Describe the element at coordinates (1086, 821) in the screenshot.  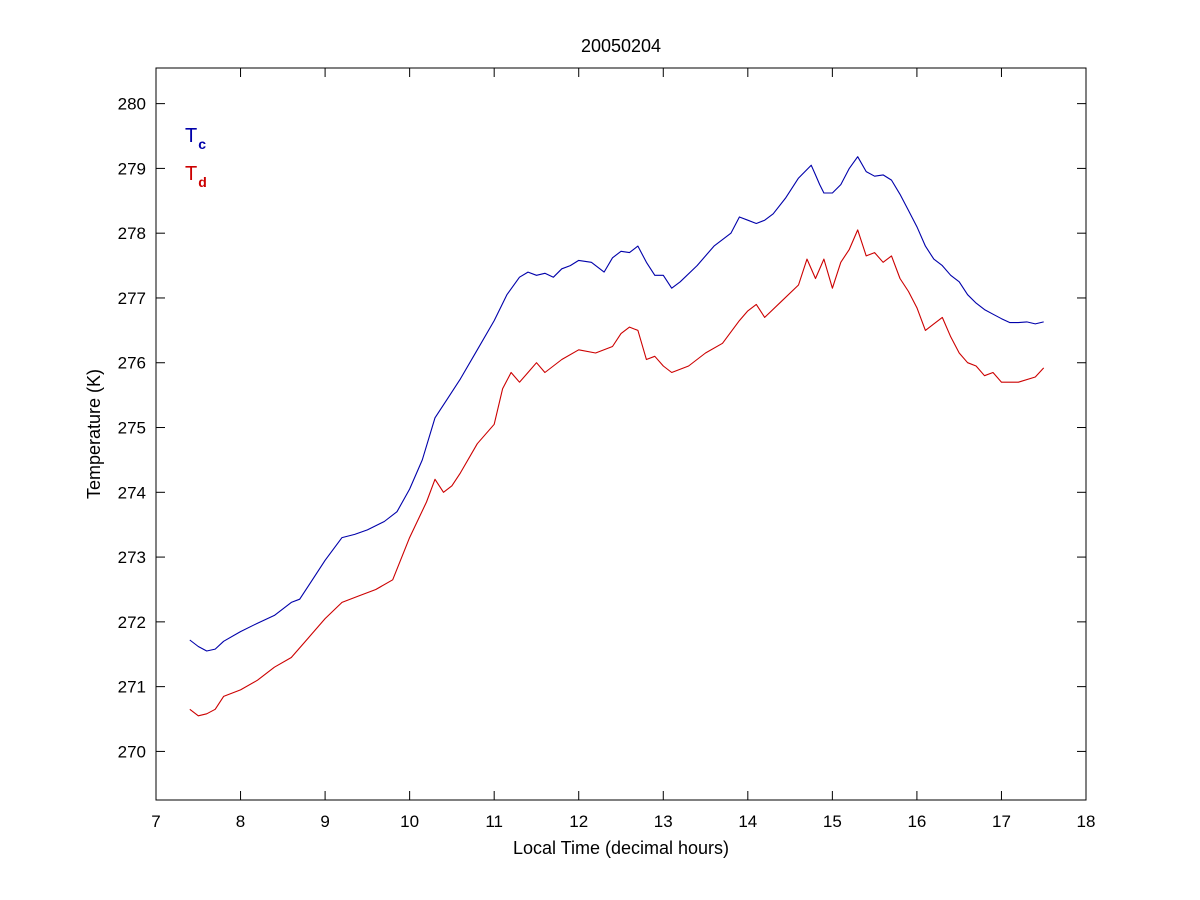
I see `x-tick-label: 18` at that location.